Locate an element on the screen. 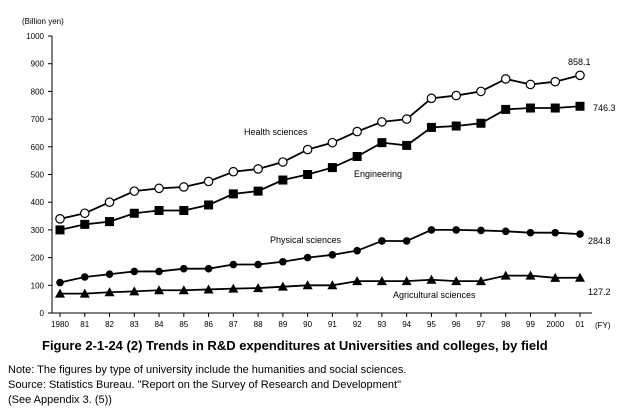 Image resolution: width=640 pixels, height=420 pixels. x-axis-unit-label: (FY) is located at coordinates (603, 325).